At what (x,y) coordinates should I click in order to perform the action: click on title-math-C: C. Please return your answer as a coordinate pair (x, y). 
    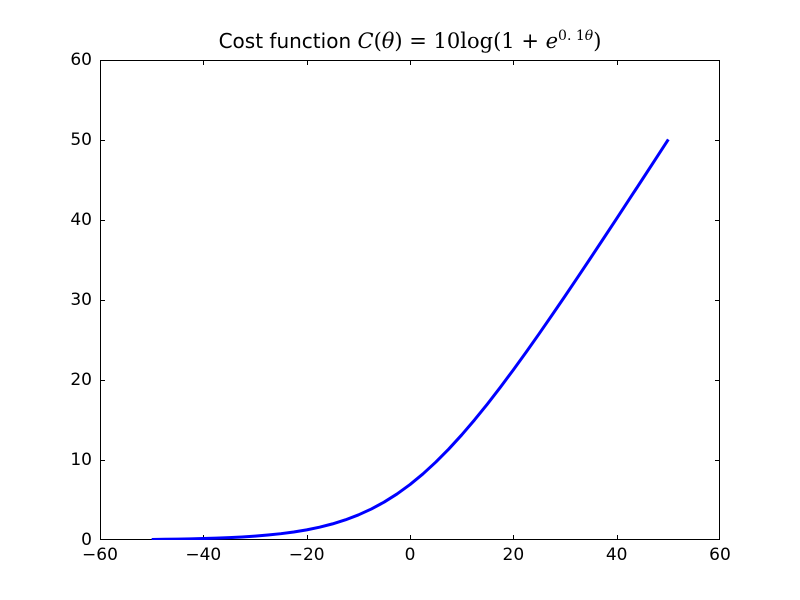
    Looking at the image, I should click on (365, 41).